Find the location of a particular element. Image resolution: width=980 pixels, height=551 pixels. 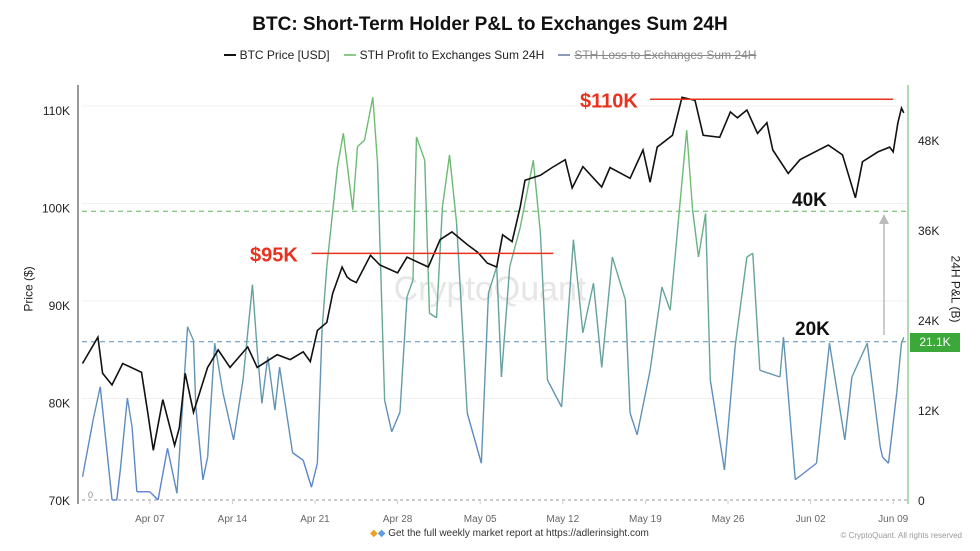

legend-item-loss: STH Loss to Exchanges Sum 24H is located at coordinates (657, 55).